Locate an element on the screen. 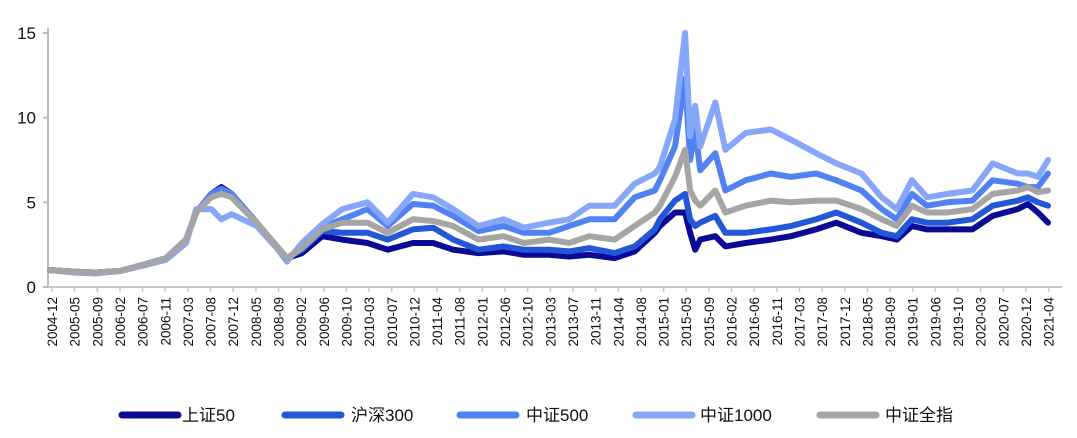 The image size is (1077, 438). x-tick-label: 2007-08 is located at coordinates (211, 322).